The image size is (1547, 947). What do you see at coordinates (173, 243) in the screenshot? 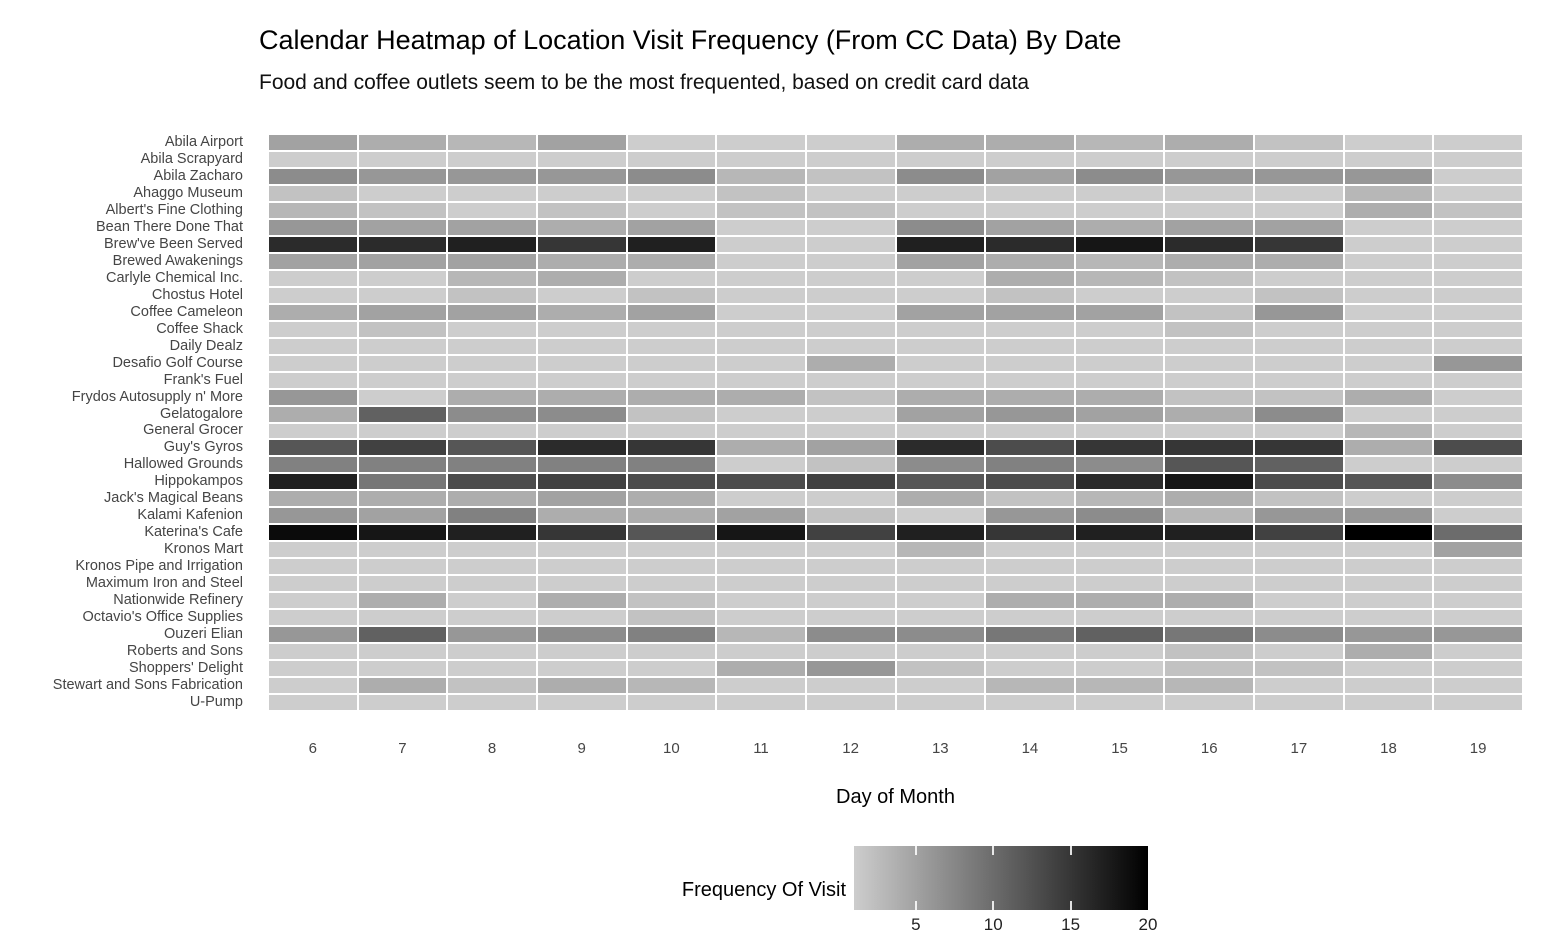
I see `y-axis-label: Brew've Been Served` at bounding box center [173, 243].